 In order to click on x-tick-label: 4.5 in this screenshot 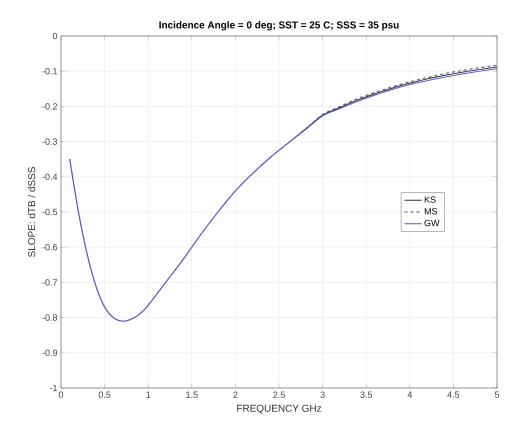, I will do `click(453, 395)`.